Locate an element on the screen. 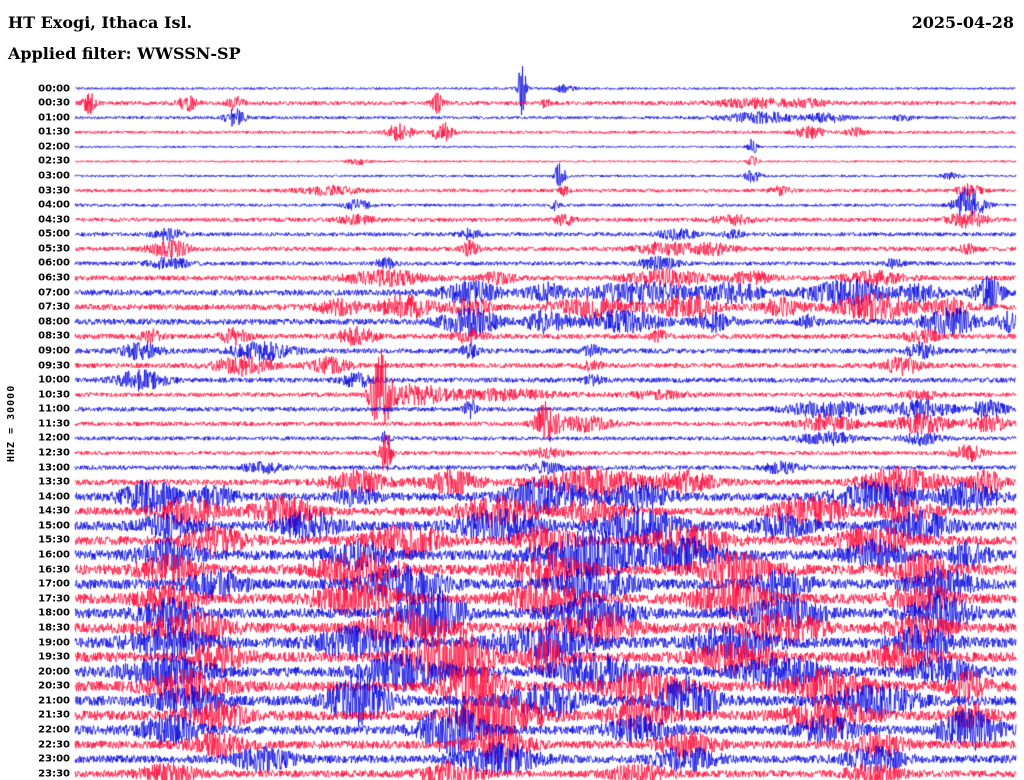 The image size is (1024, 780). time-label: 19:00 is located at coordinates (54, 643).